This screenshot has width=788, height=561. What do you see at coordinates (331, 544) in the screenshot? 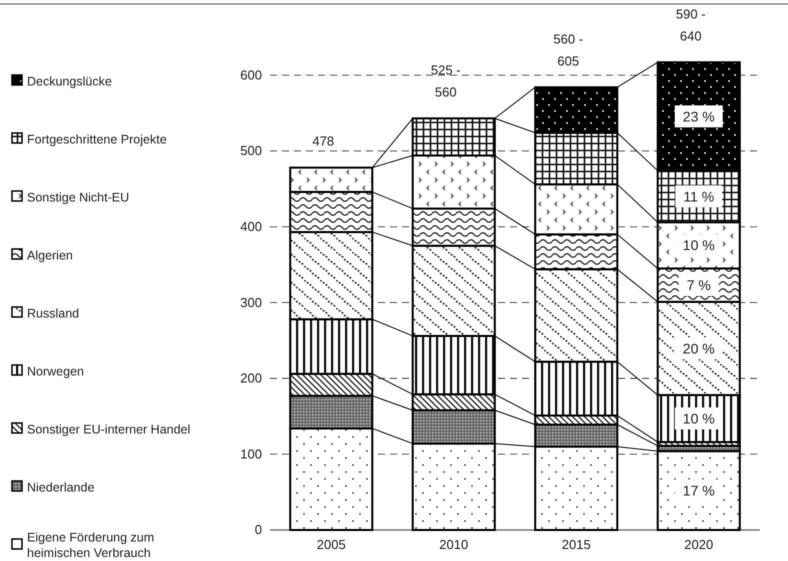
I see `x-tick-label: 2005` at bounding box center [331, 544].